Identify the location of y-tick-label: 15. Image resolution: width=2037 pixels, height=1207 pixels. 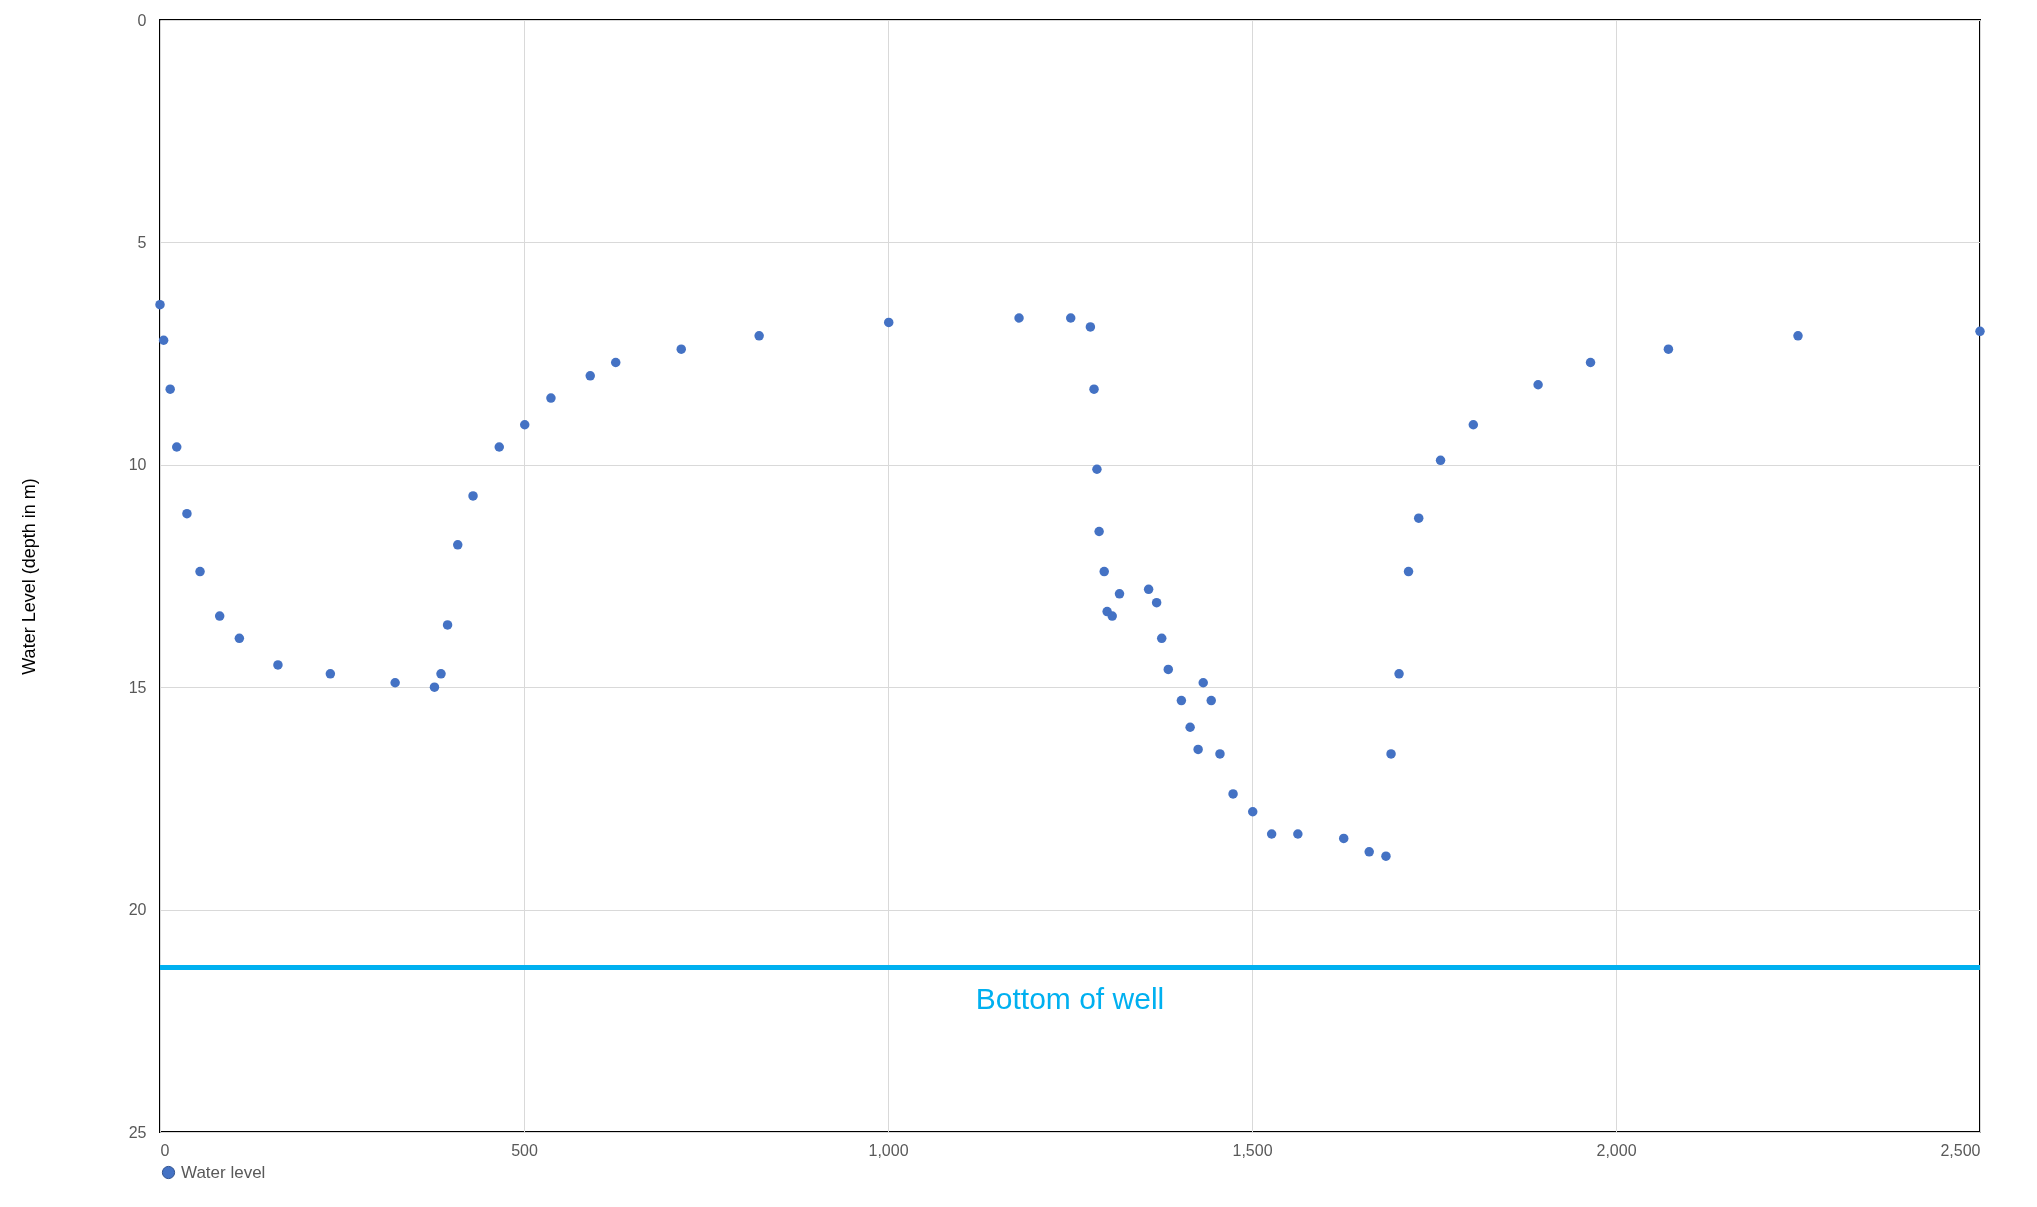
(137, 687).